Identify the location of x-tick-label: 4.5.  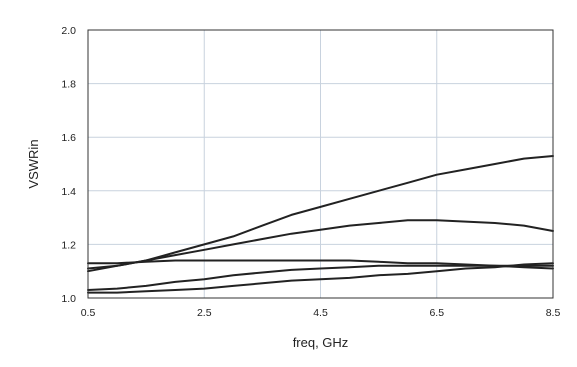
(320, 313).